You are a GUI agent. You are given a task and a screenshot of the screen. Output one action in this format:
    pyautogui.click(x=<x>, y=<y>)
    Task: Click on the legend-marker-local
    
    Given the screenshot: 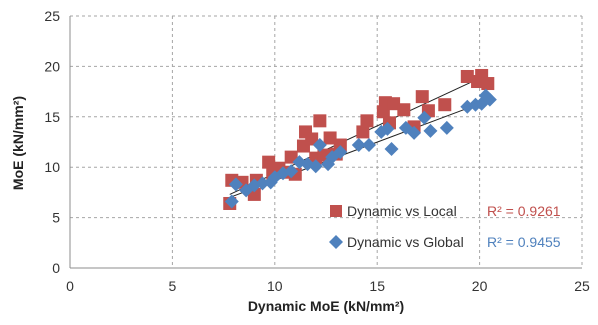 What is the action you would take?
    pyautogui.click(x=336, y=211)
    